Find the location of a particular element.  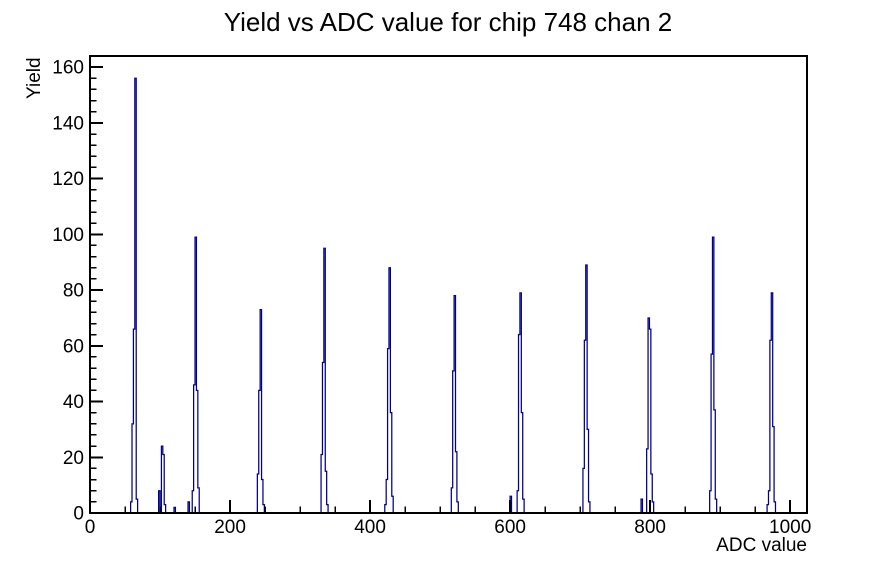

y-tick-label: 60 is located at coordinates (73, 346).